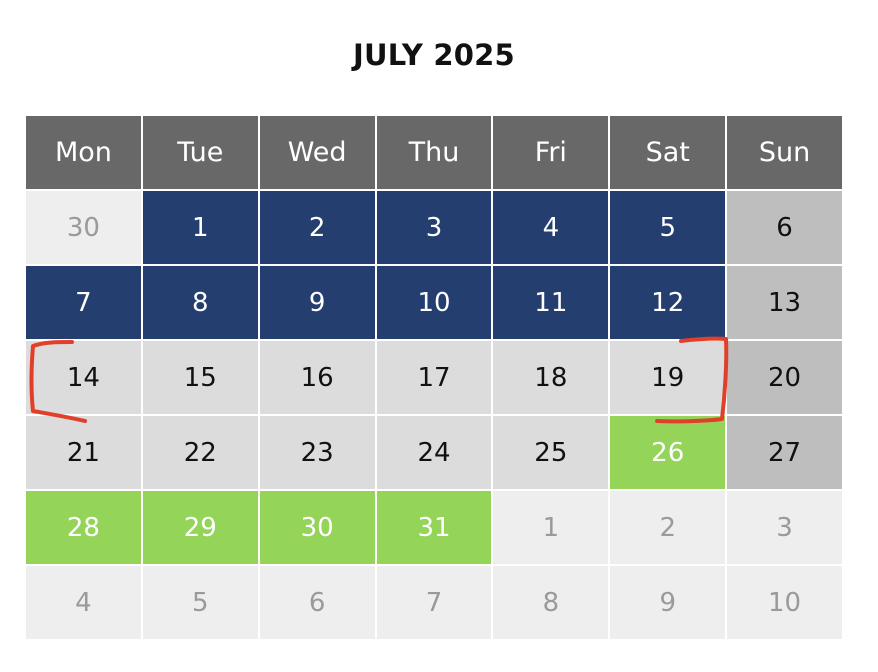  I want to click on day-cell: 14, so click(83, 377).